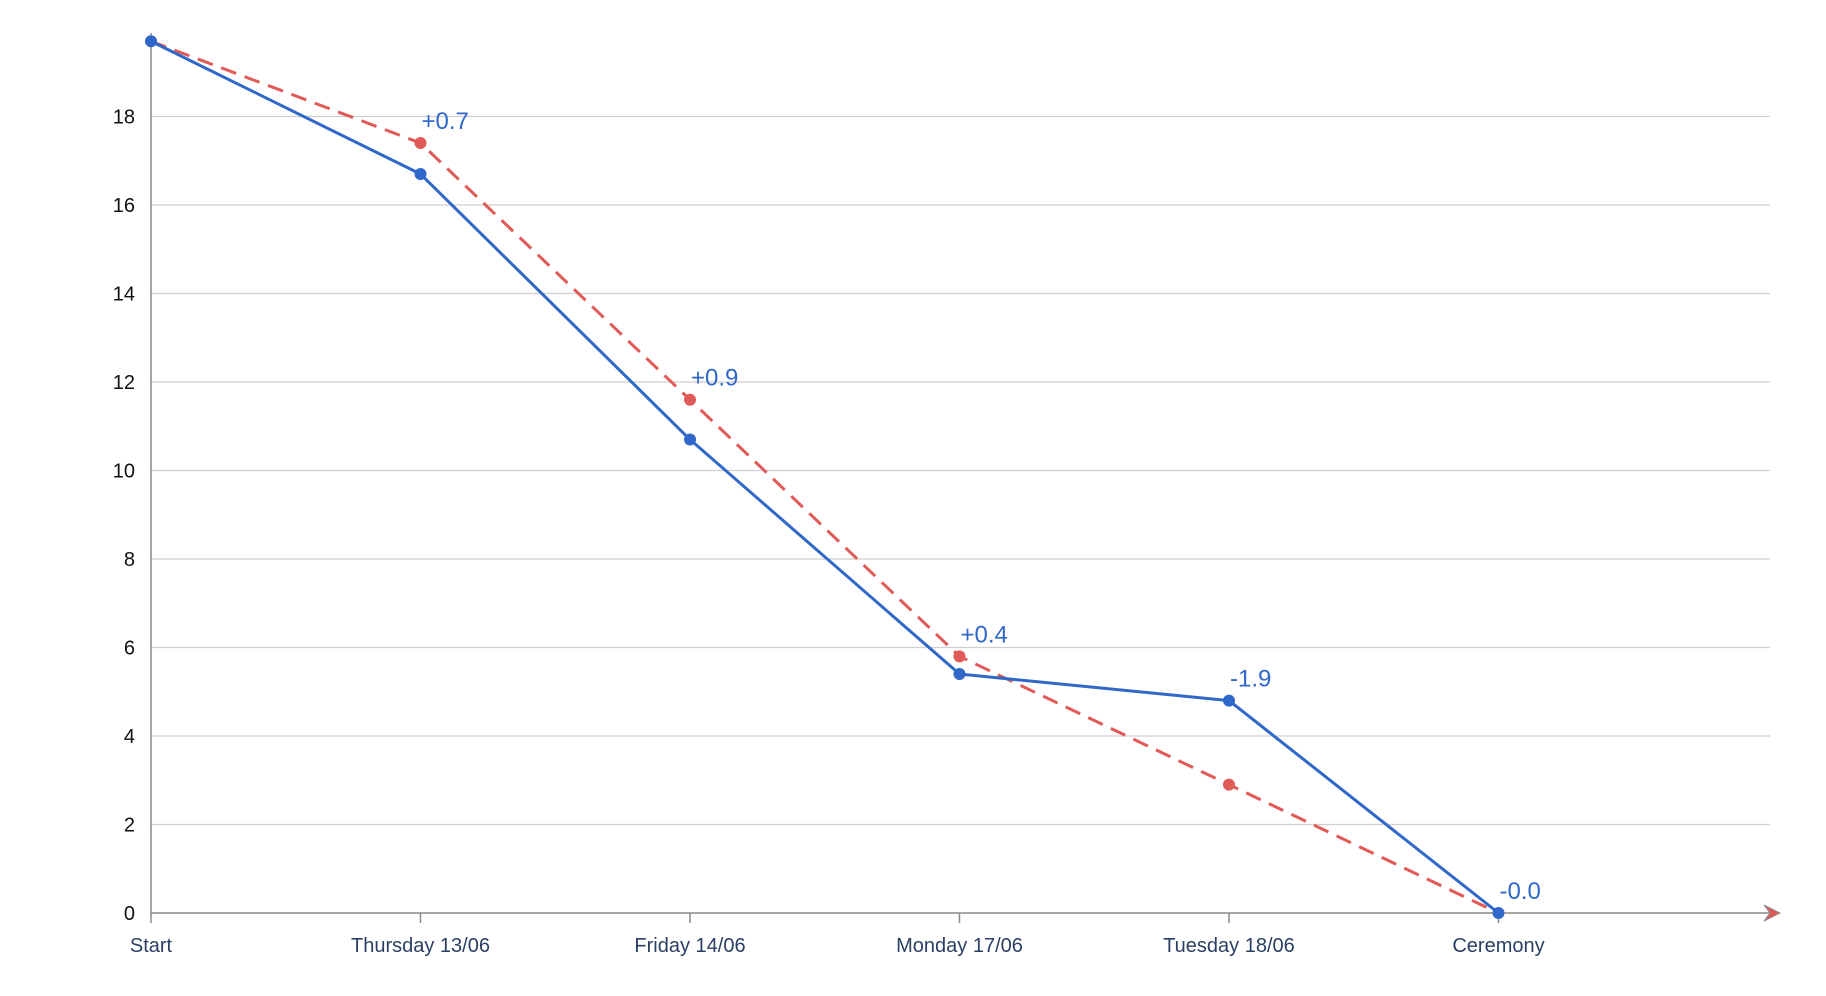 Image resolution: width=1826 pixels, height=996 pixels. Describe the element at coordinates (129, 649) in the screenshot. I see `y-tick-label: 6` at that location.